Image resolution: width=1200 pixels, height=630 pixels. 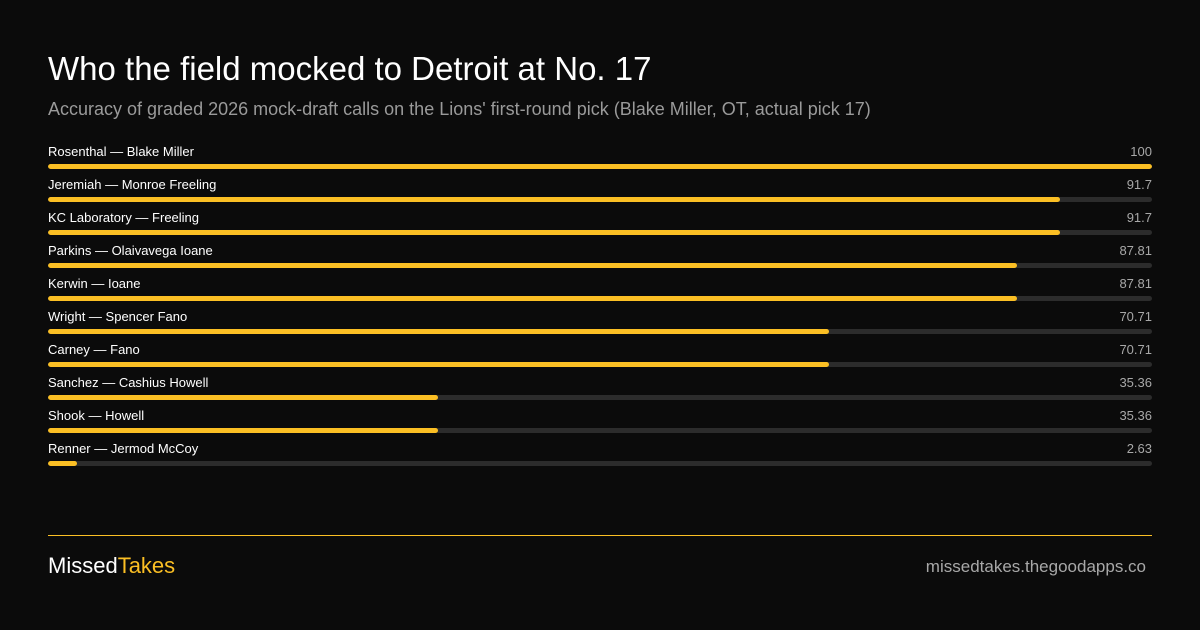 What do you see at coordinates (600, 192) in the screenshot?
I see `bar-row: Jeremiah — Monroe Freeling 91.7` at bounding box center [600, 192].